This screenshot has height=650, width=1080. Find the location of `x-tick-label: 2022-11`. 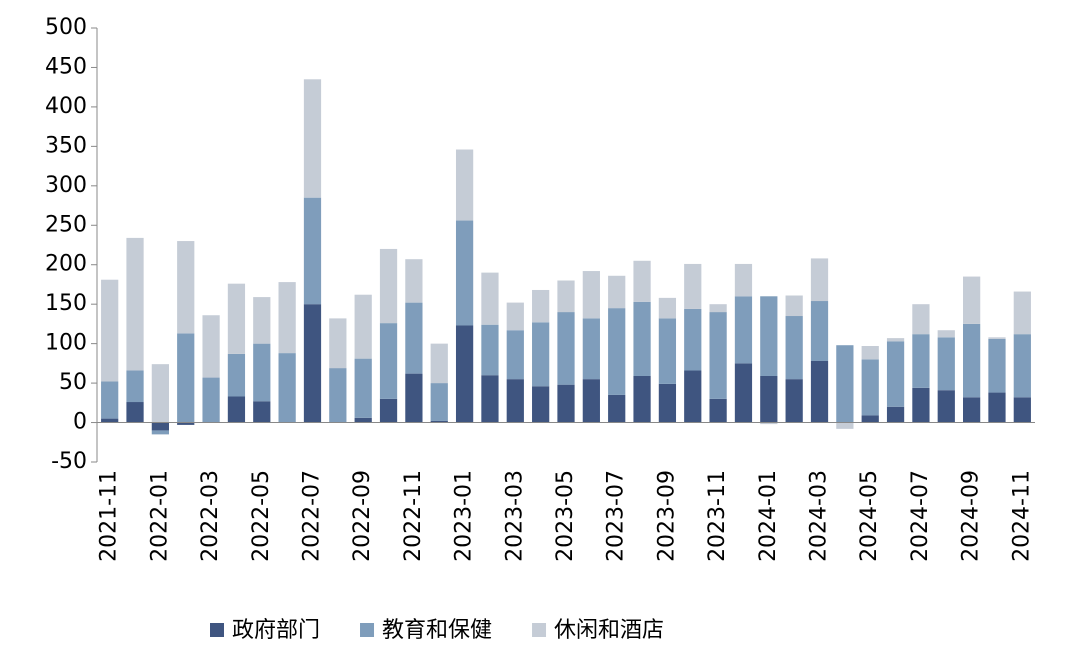

x-tick-label: 2022-11 is located at coordinates (413, 516).